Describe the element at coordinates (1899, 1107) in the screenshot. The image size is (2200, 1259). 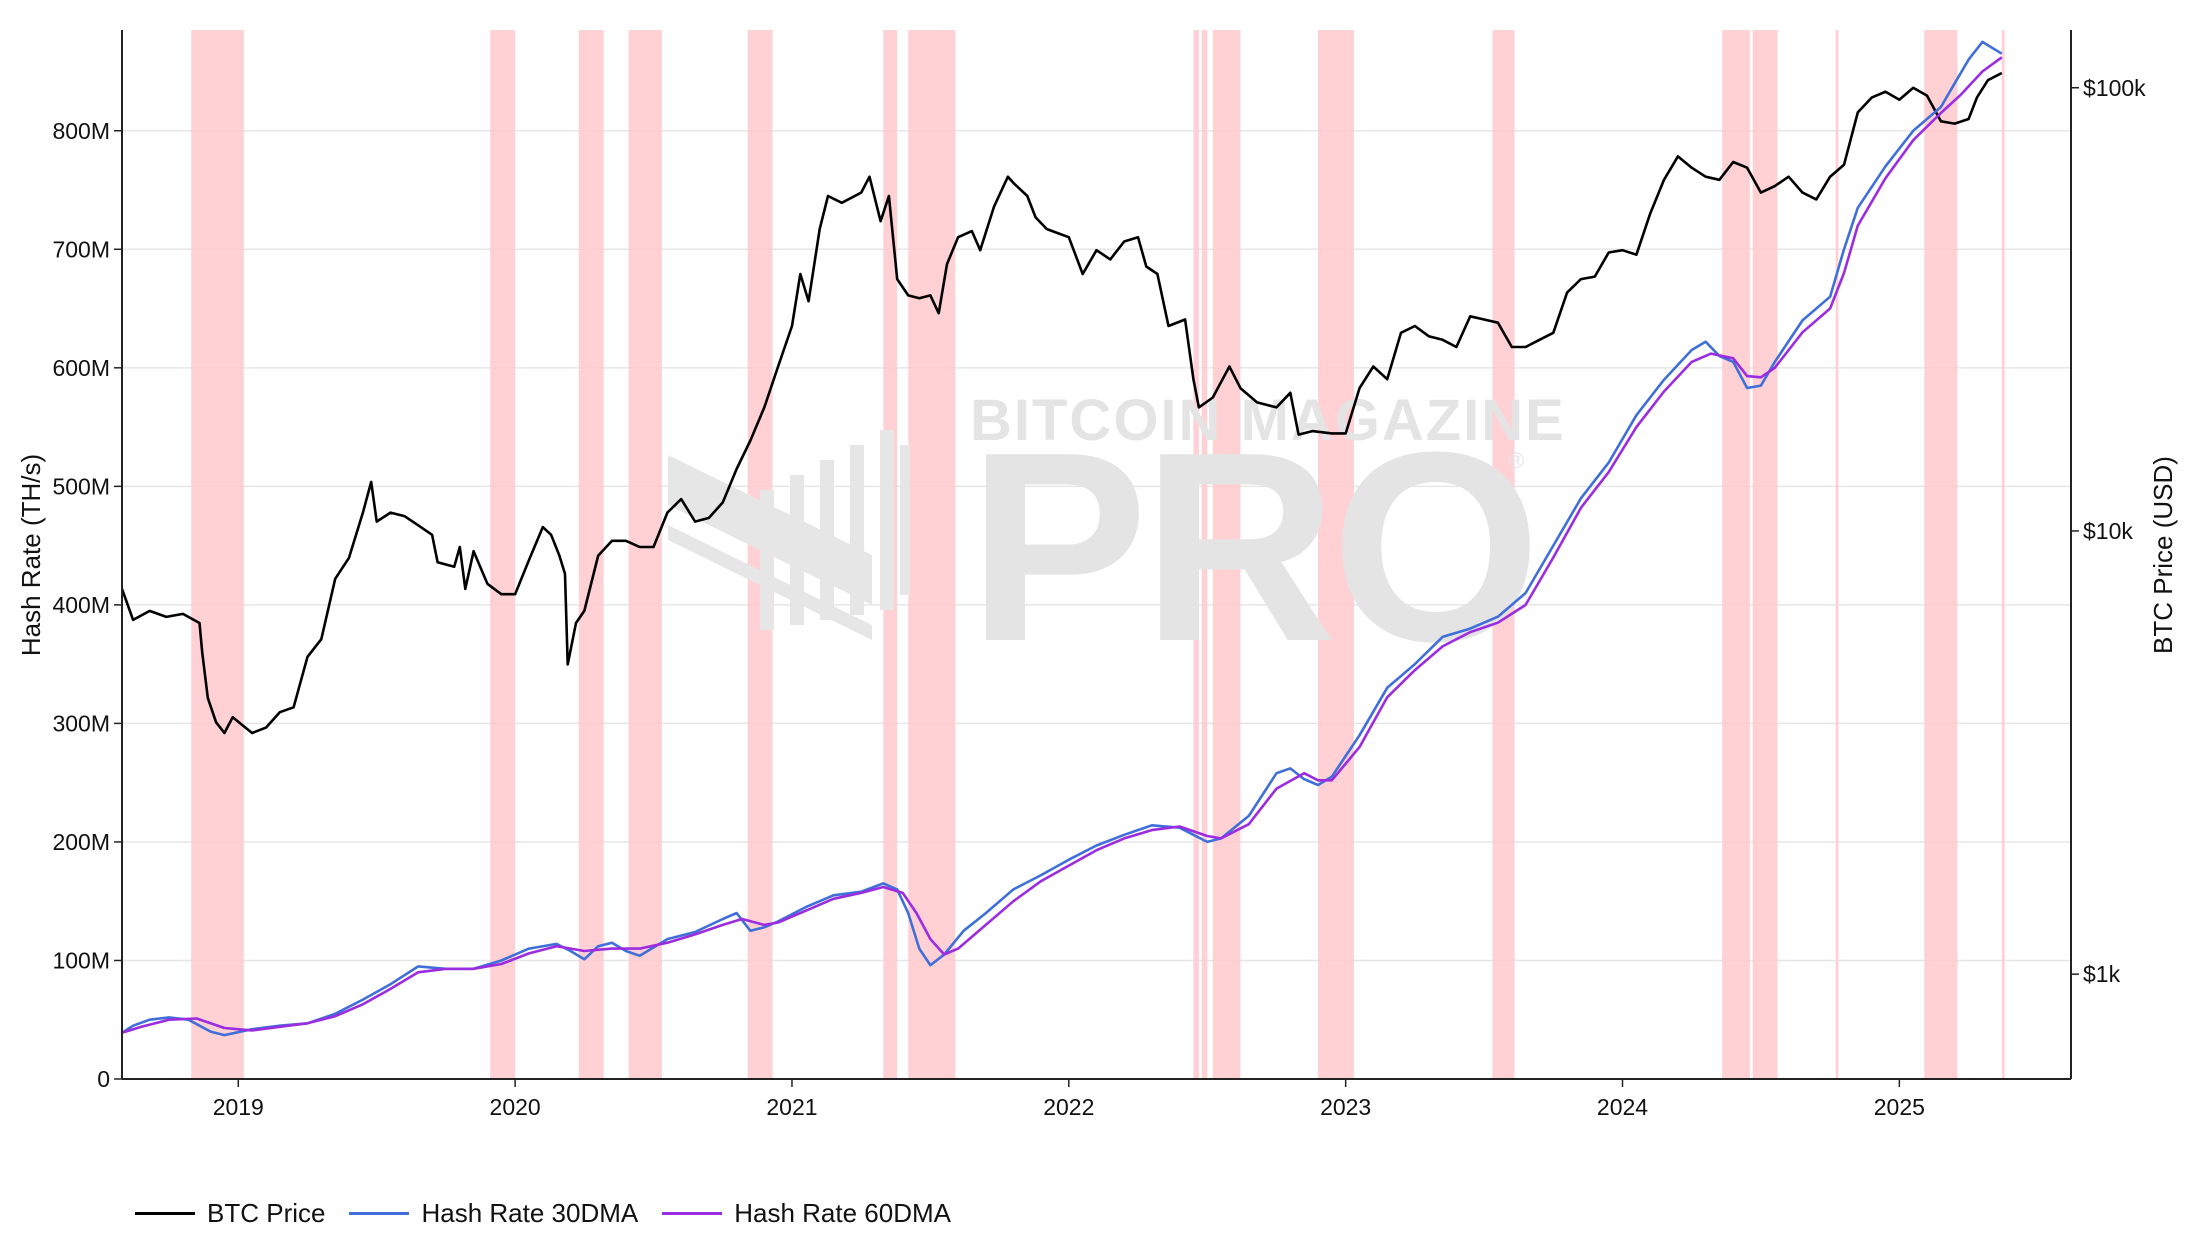
I see `x-tick-label: 2025` at that location.